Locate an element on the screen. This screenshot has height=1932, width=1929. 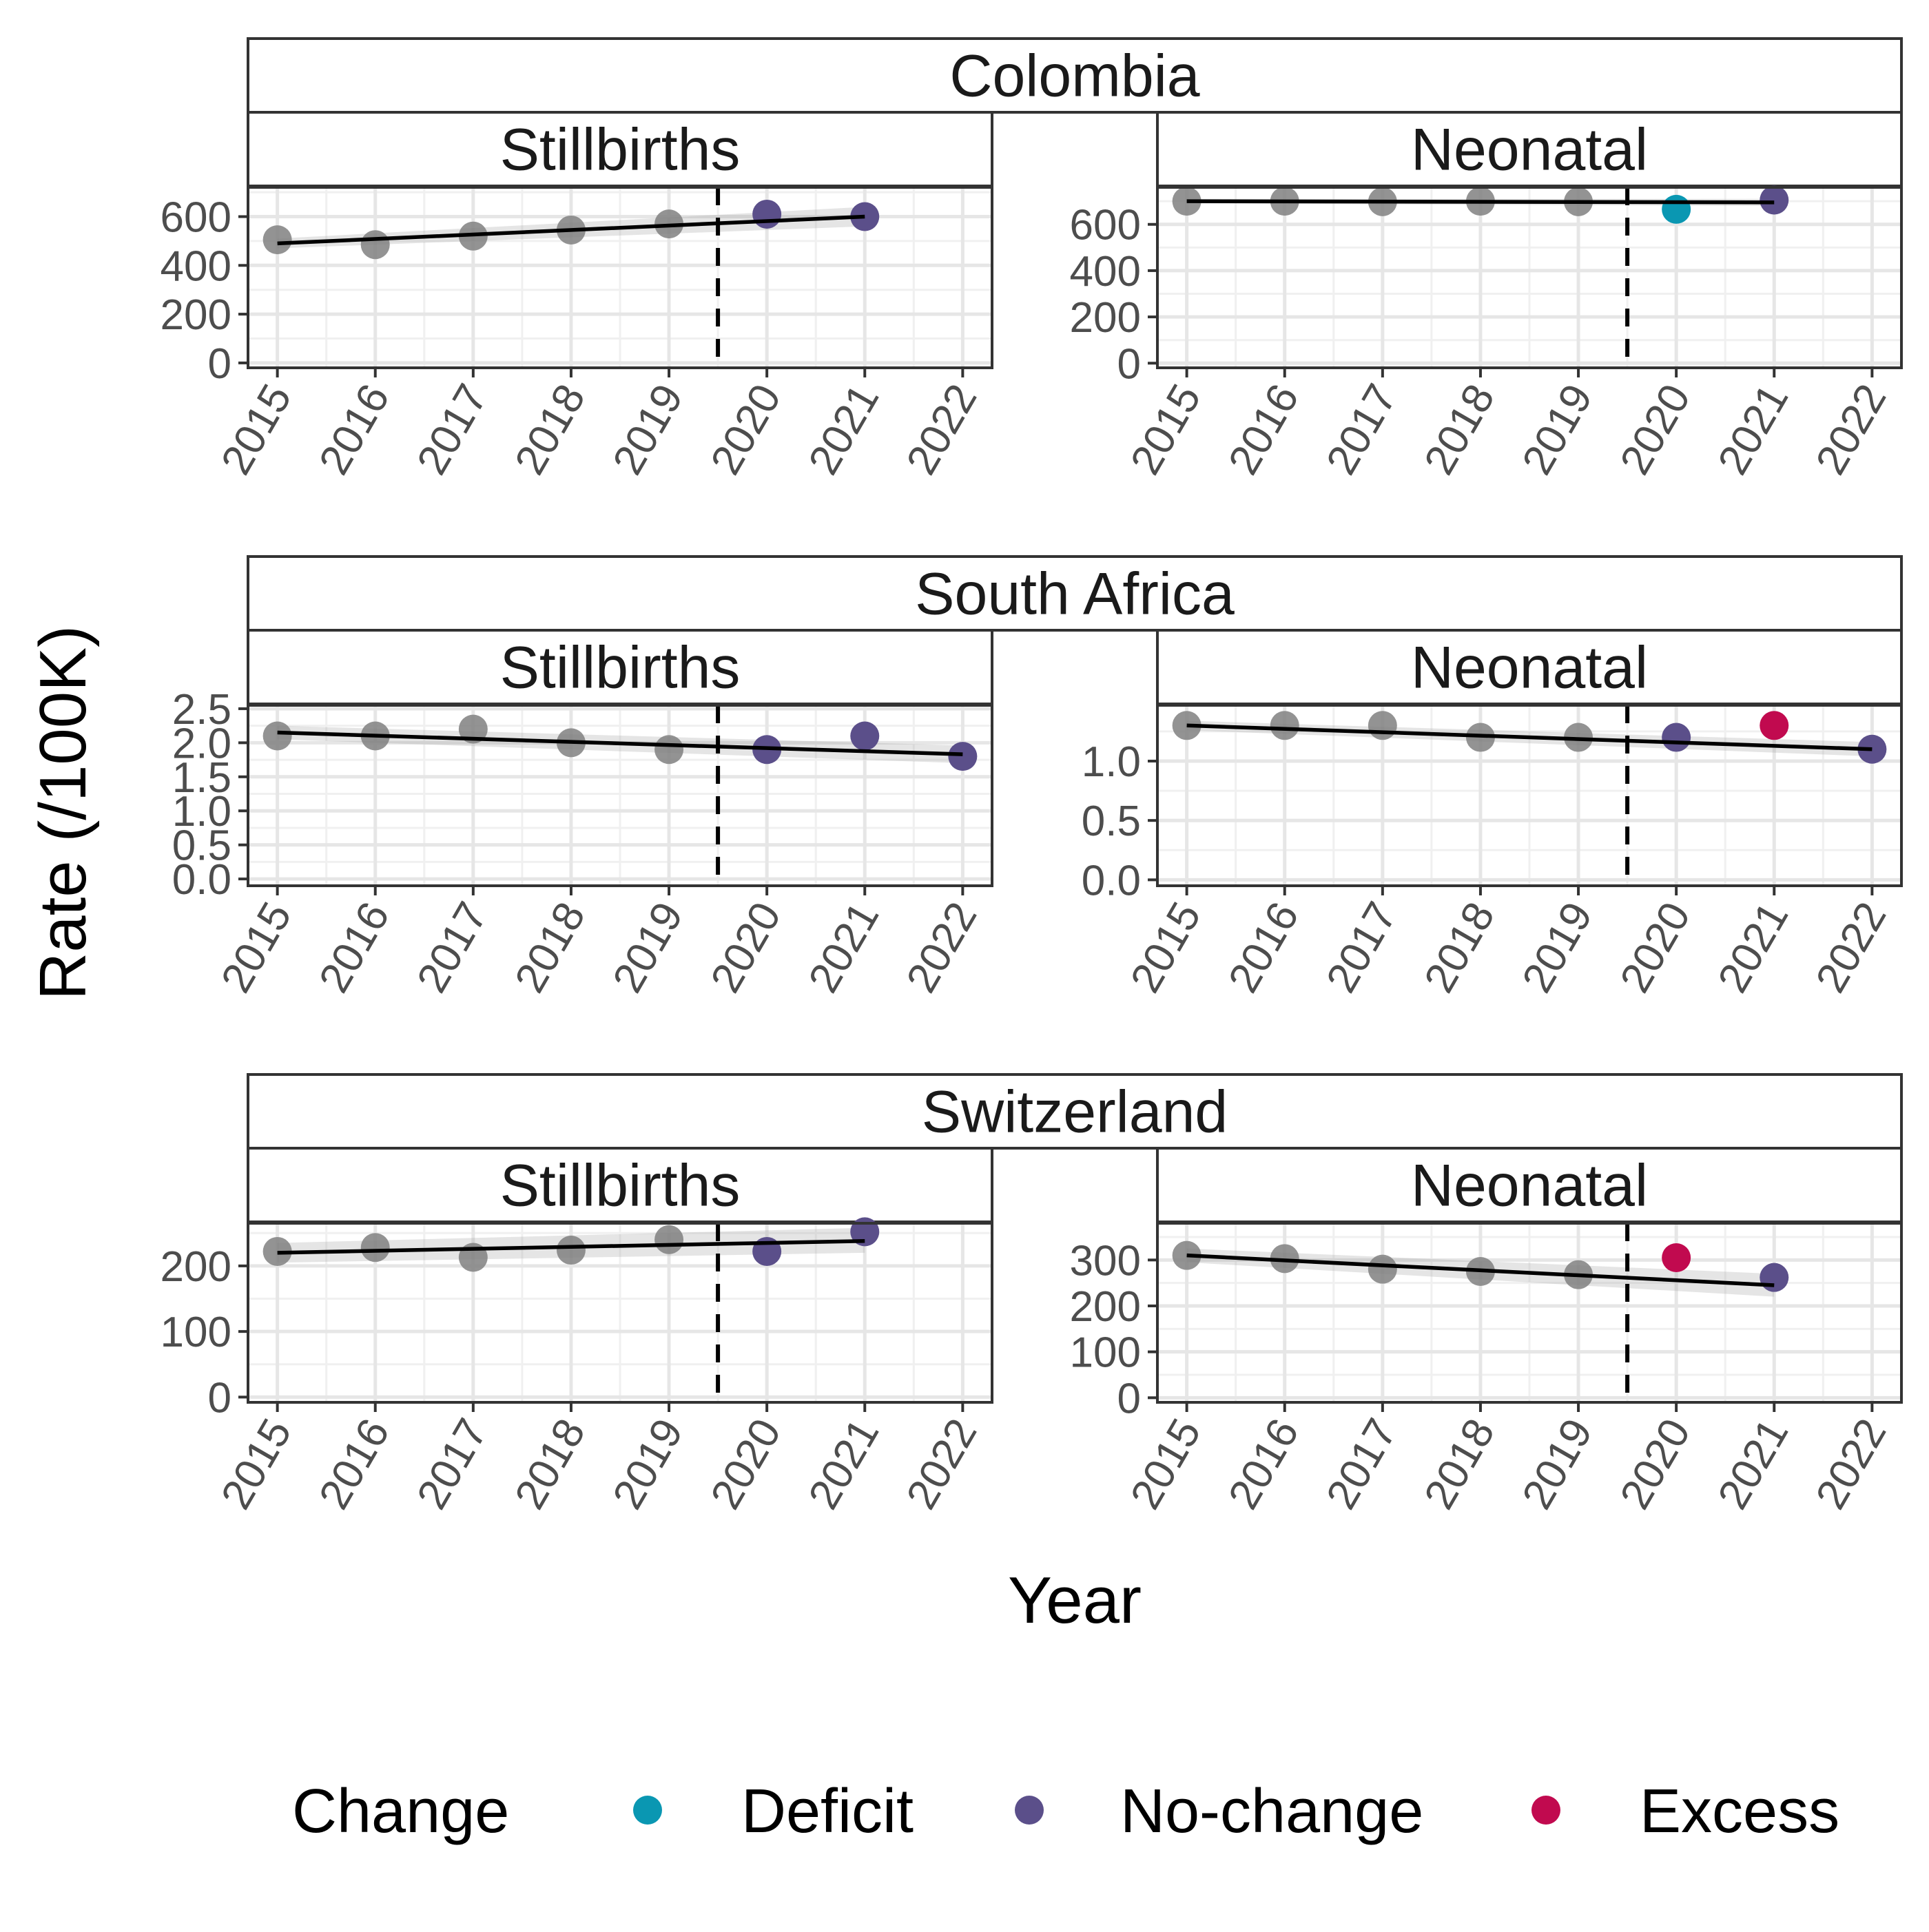
y-axis-title: Rate (/100K) is located at coordinates (63, 813).